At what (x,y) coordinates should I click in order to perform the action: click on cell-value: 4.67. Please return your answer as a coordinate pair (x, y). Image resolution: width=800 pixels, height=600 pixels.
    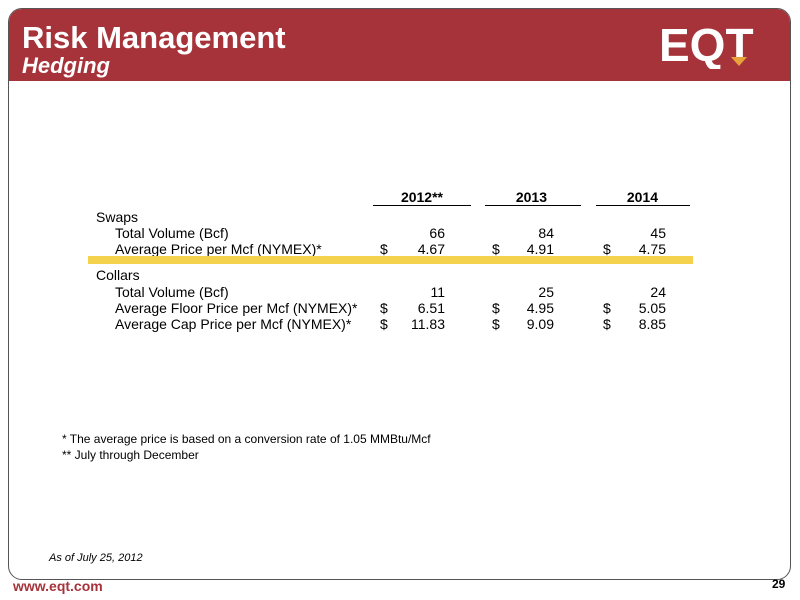
    Looking at the image, I should click on (431, 249).